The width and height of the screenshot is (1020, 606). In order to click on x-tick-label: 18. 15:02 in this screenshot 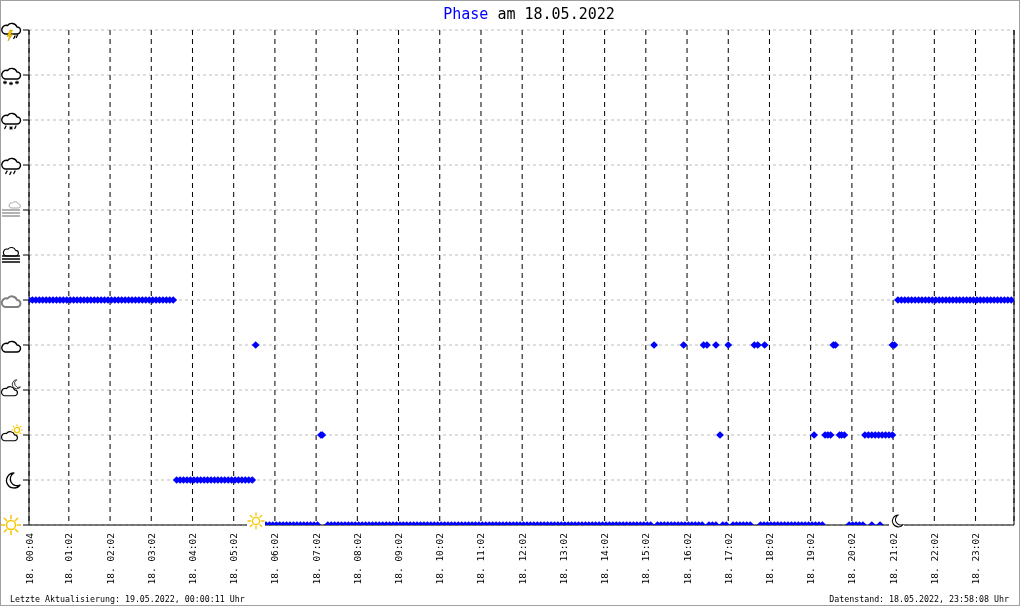, I will do `click(646, 559)`.